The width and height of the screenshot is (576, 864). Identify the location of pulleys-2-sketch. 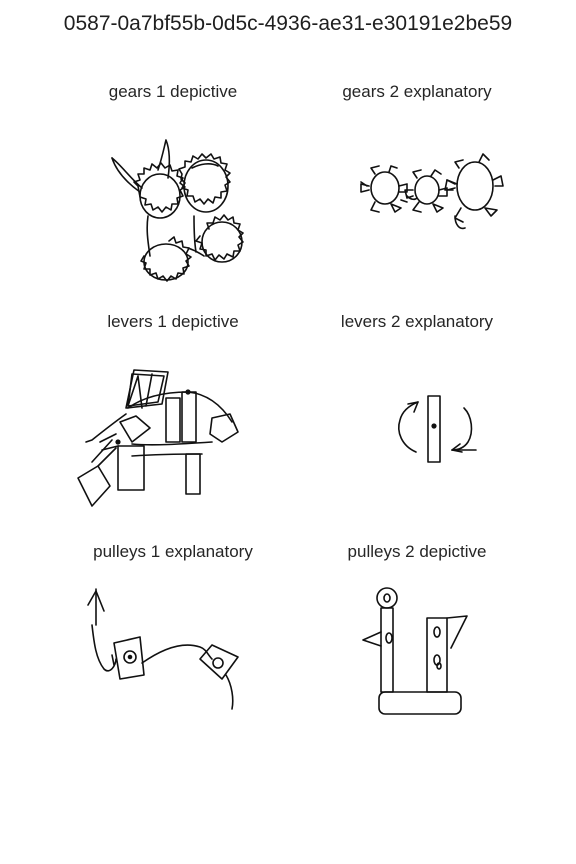
(415, 651).